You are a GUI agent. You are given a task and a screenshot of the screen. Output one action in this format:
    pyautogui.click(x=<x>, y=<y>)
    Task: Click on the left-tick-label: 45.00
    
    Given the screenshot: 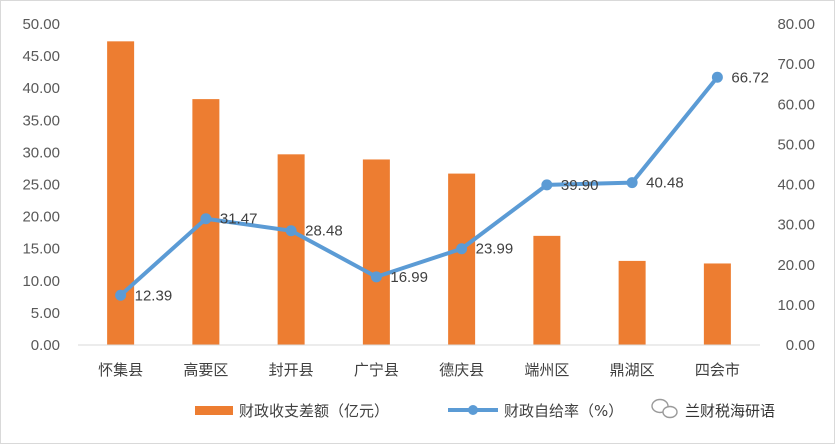 What is the action you would take?
    pyautogui.click(x=41, y=56)
    